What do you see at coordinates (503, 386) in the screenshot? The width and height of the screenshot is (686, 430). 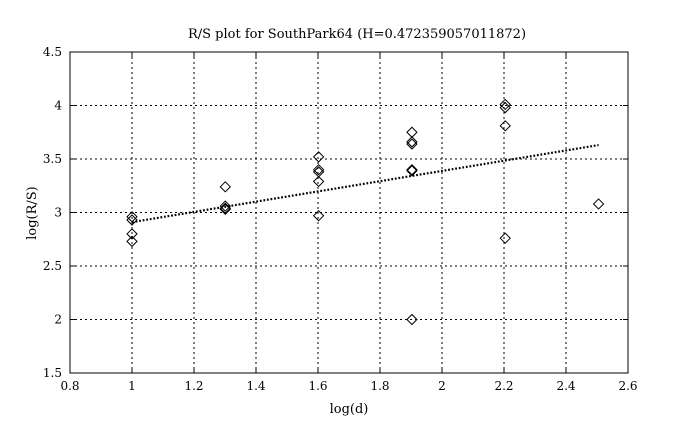 I see `x-tick-label: 2.2` at bounding box center [503, 386].